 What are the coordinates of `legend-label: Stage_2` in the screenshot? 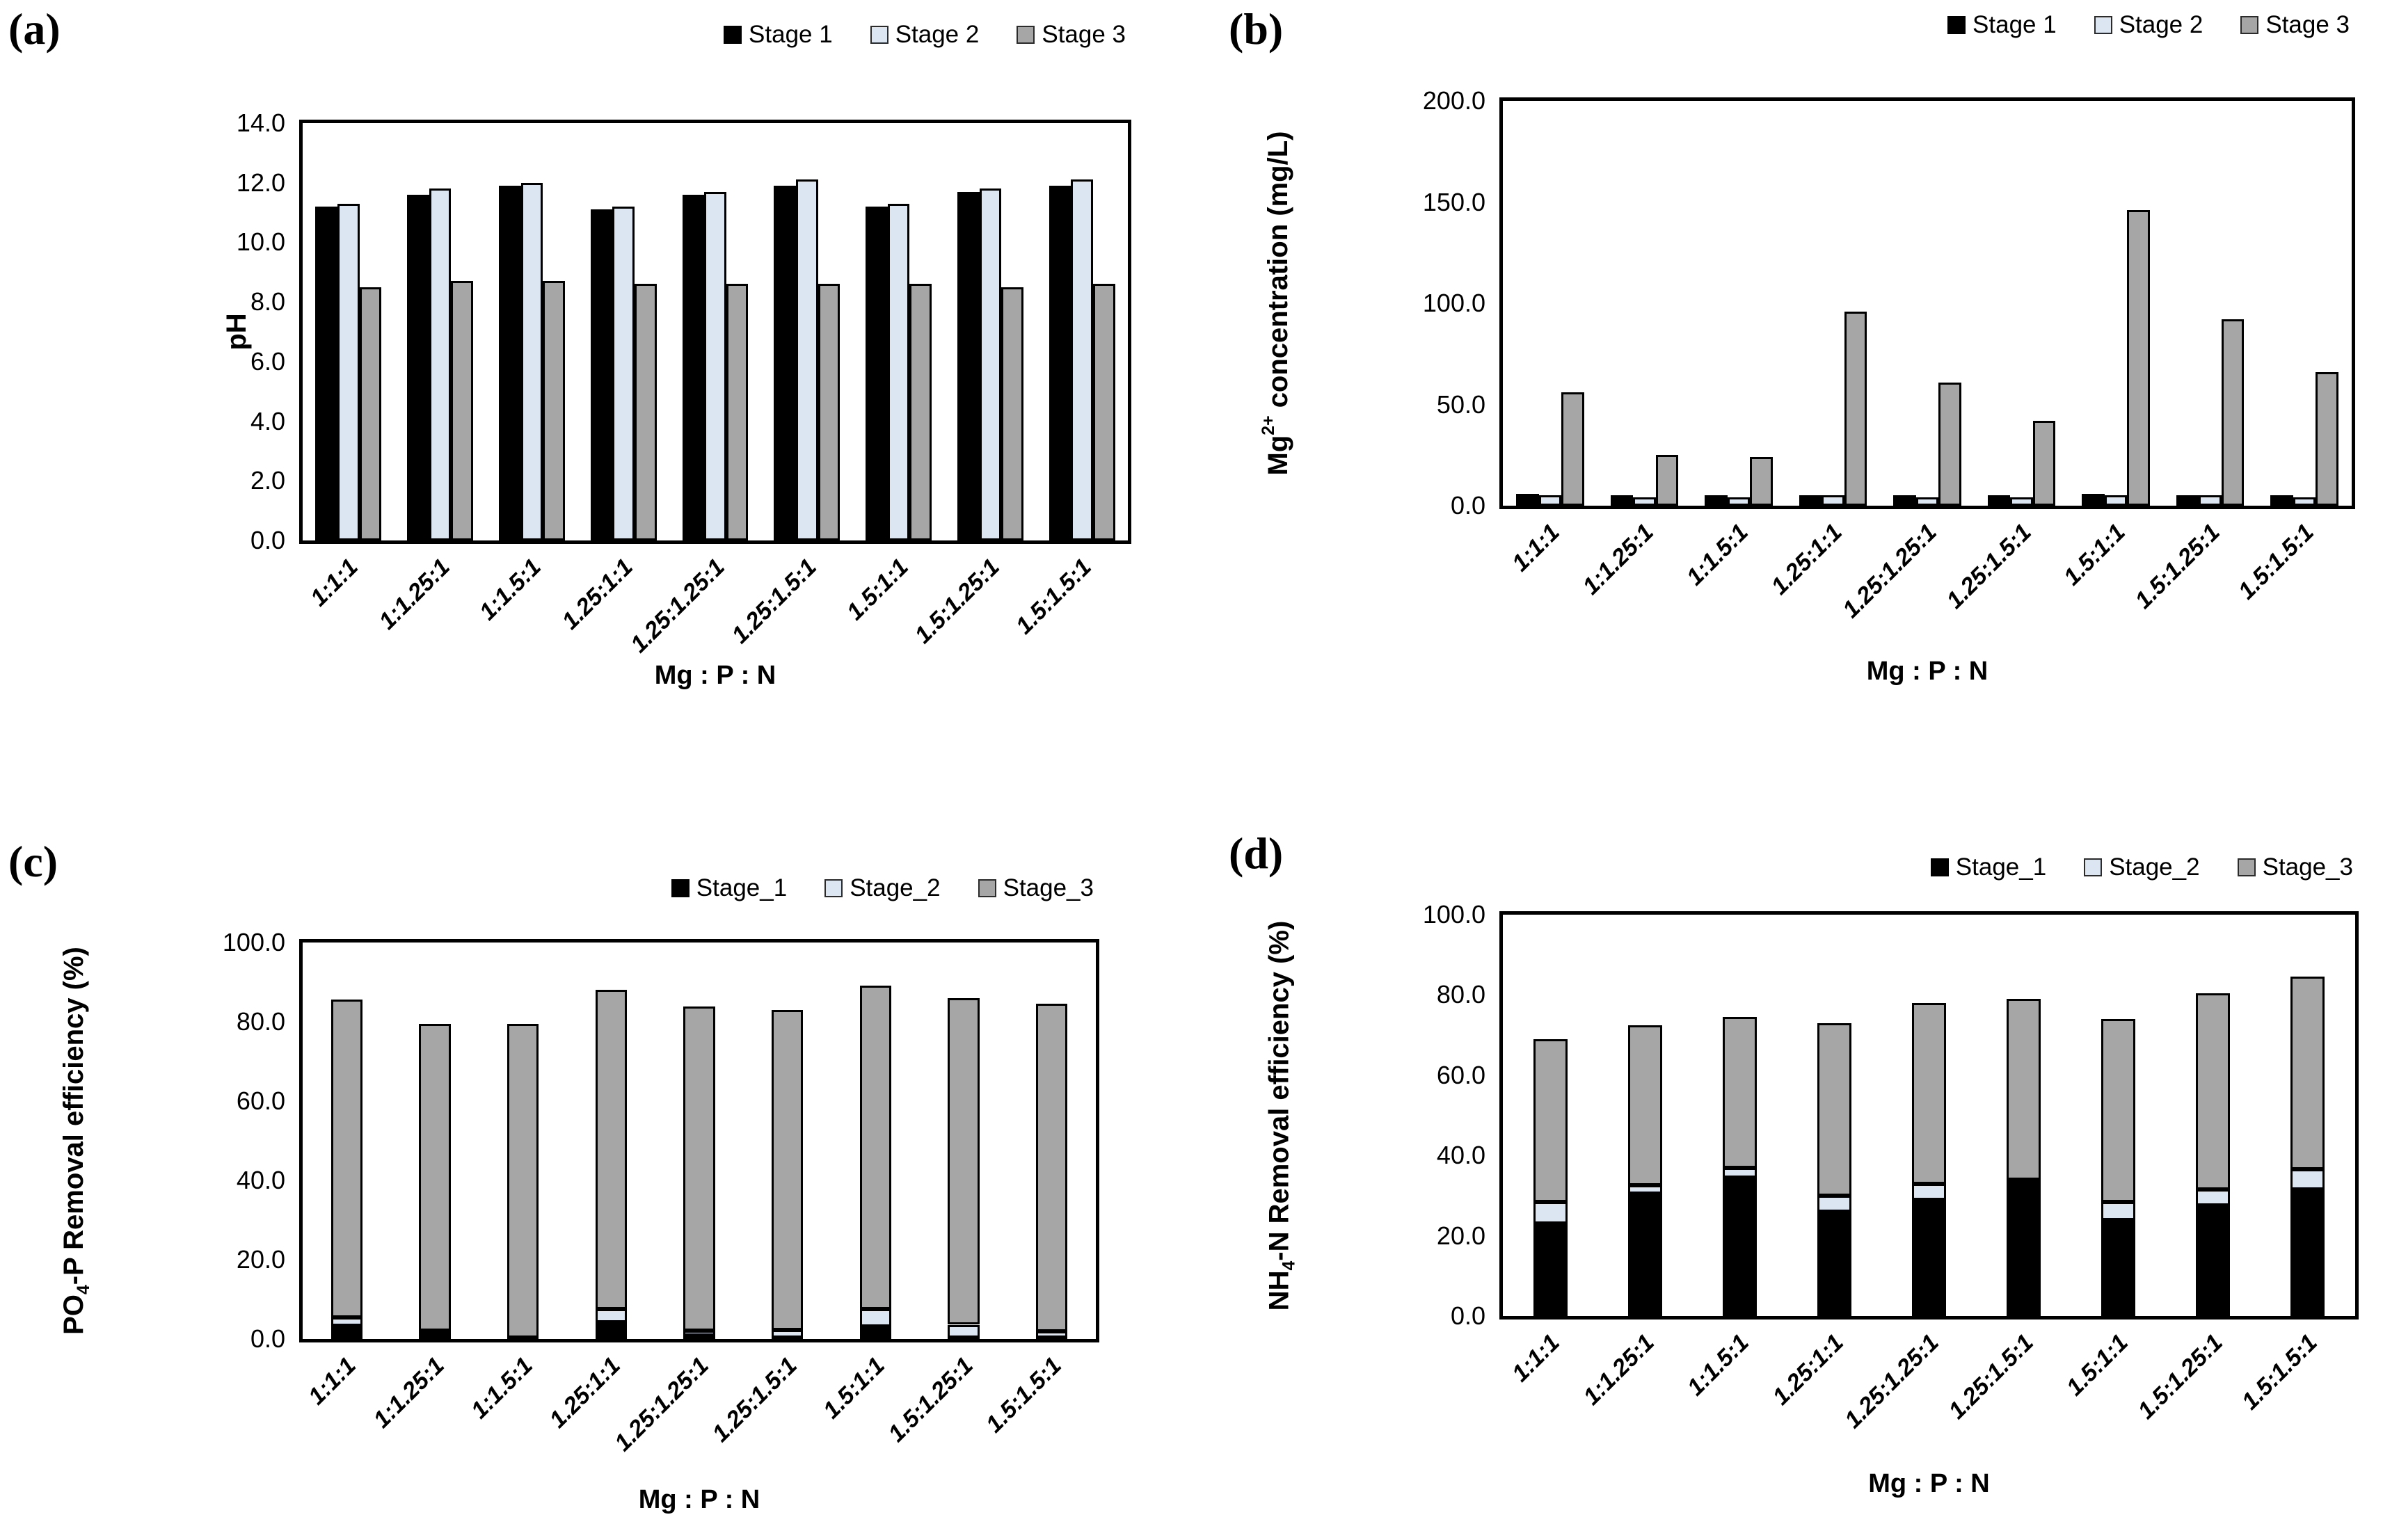 It's located at (895, 887).